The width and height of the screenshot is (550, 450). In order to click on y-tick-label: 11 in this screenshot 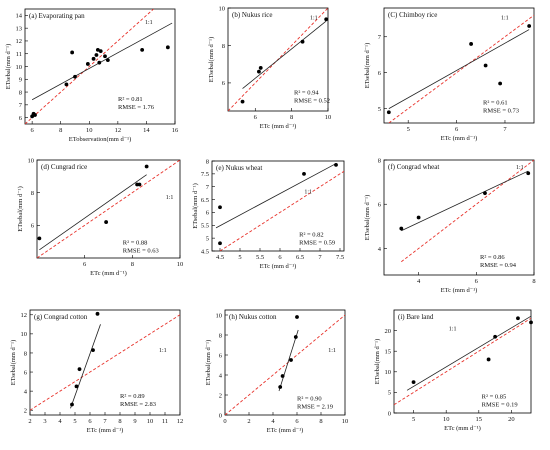, I will do `click(19, 54)`.